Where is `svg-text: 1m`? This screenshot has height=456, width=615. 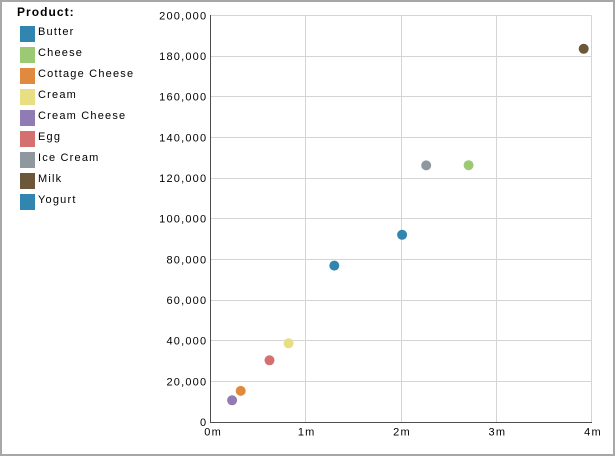
svg-text: 1m is located at coordinates (307, 432).